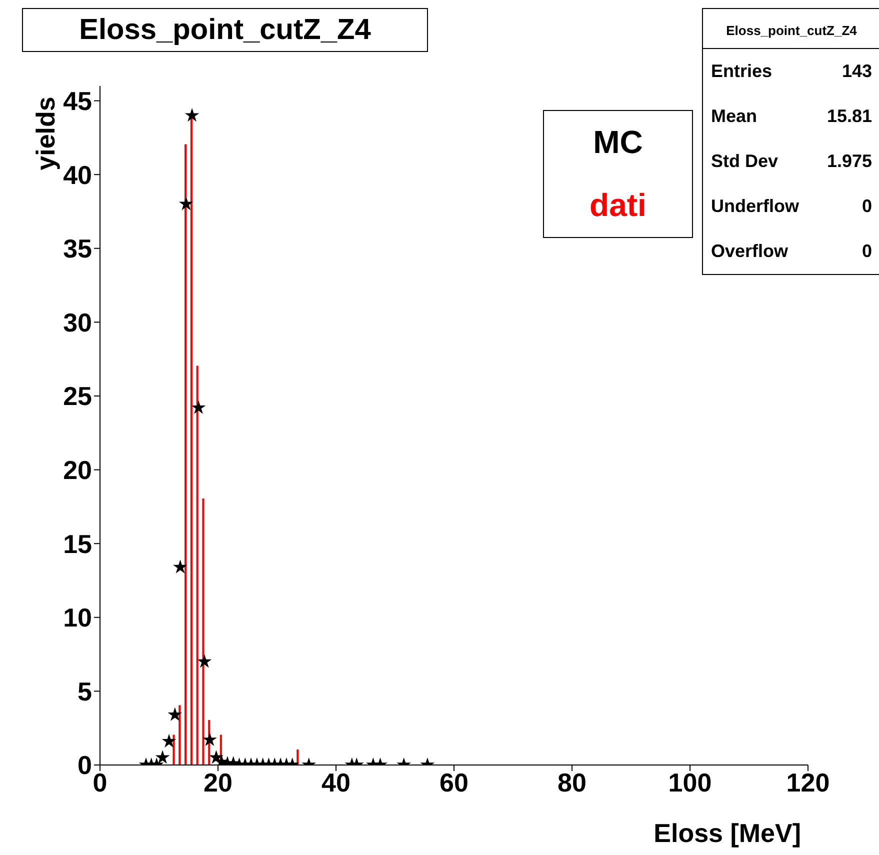 The width and height of the screenshot is (879, 855). I want to click on text: MC, so click(618, 142).